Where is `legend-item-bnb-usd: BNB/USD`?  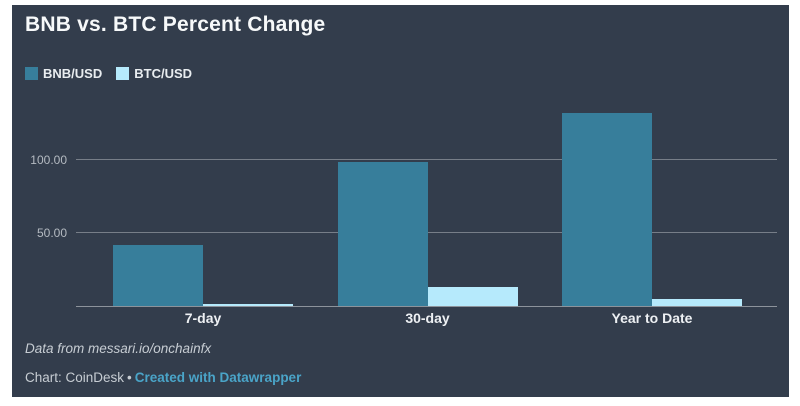 legend-item-bnb-usd: BNB/USD is located at coordinates (63, 73).